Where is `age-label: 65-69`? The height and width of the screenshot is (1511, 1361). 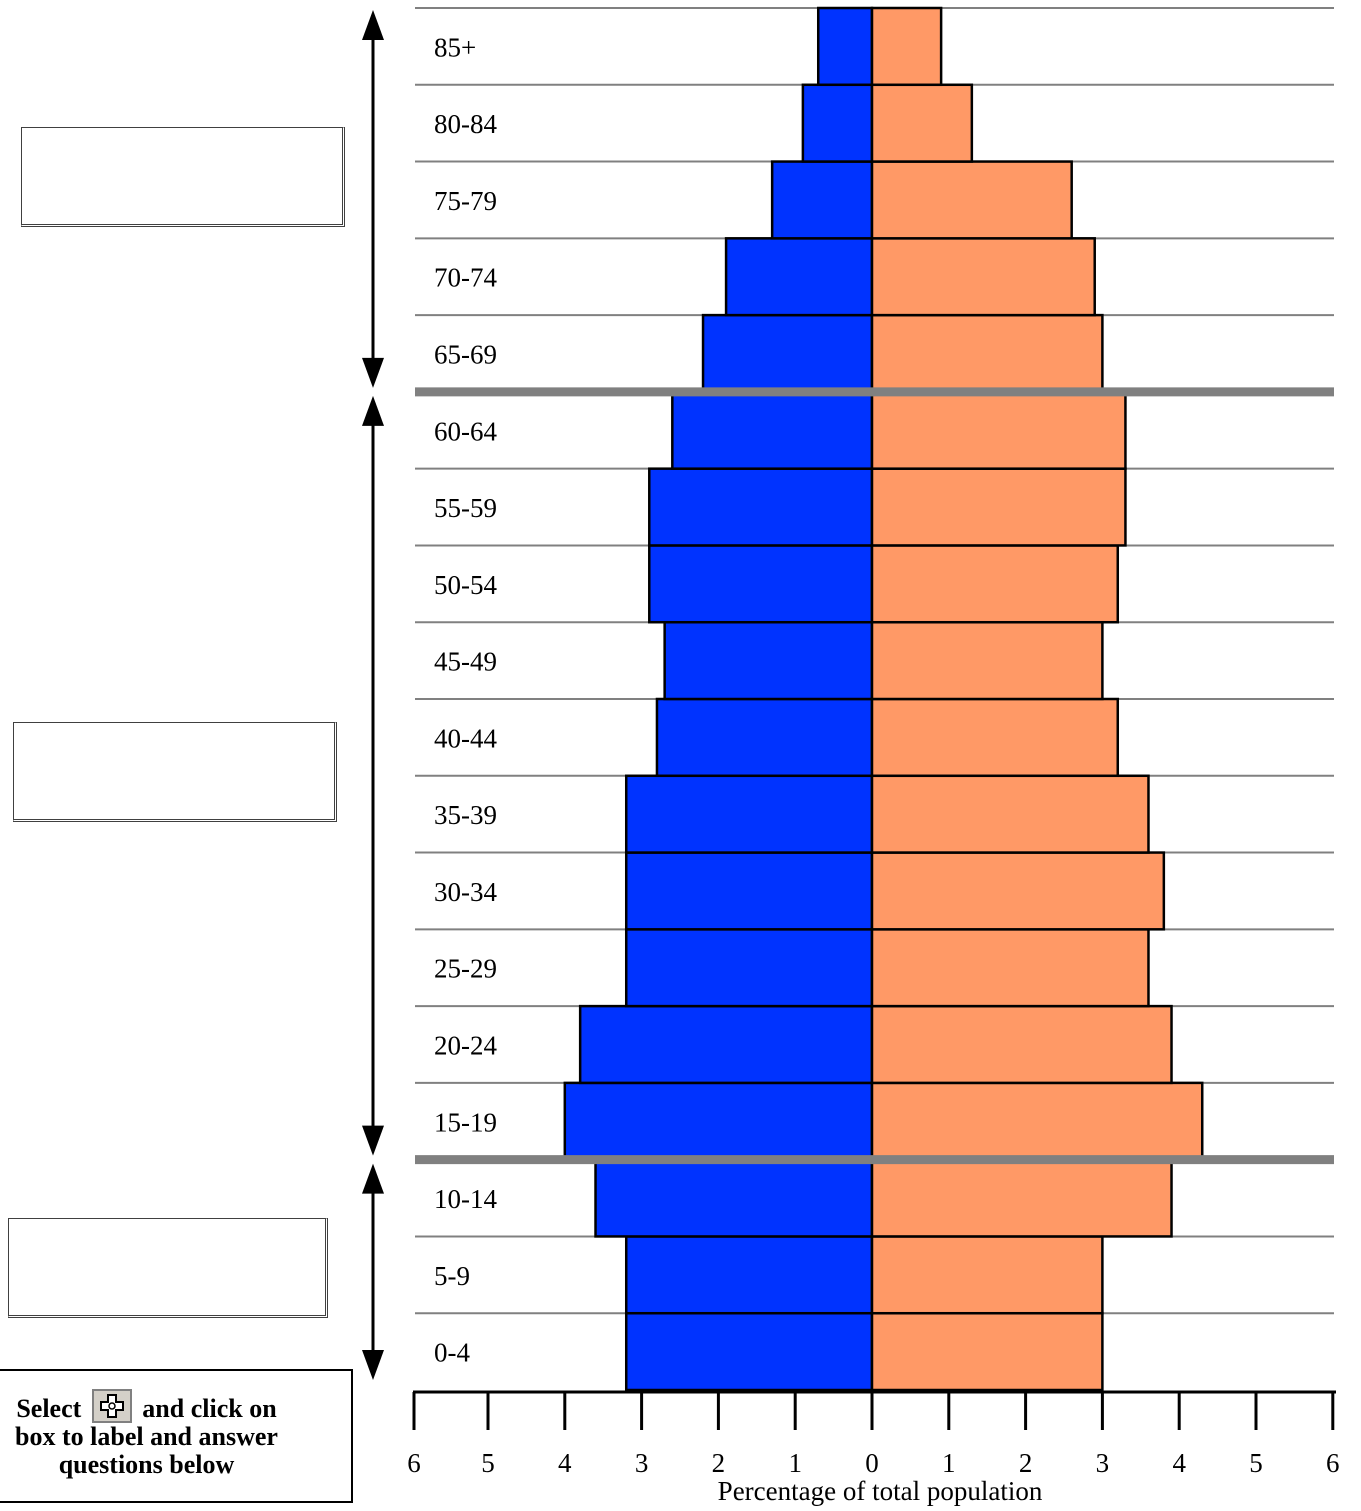
age-label: 65-69 is located at coordinates (465, 355).